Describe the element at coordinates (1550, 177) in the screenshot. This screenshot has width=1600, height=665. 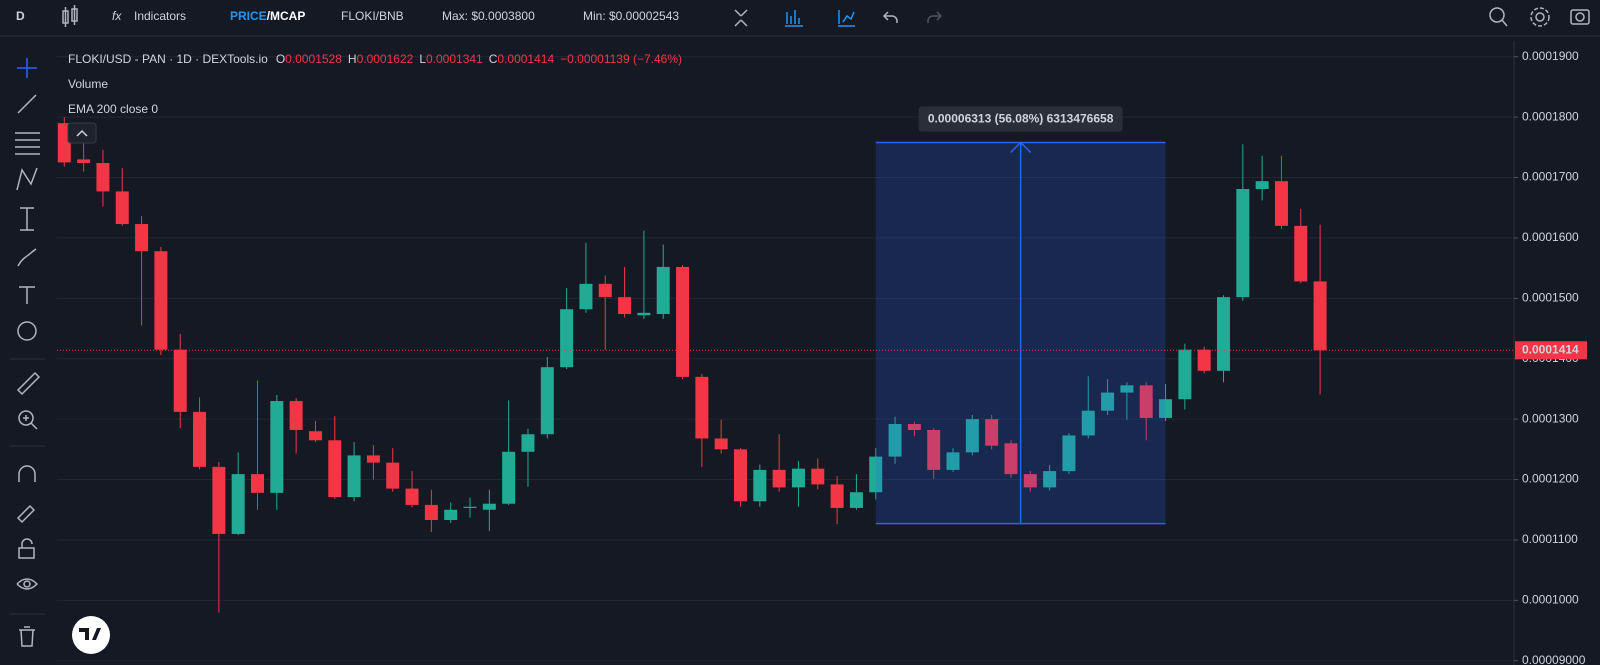
I see `y-tick-label: 0.0001700` at that location.